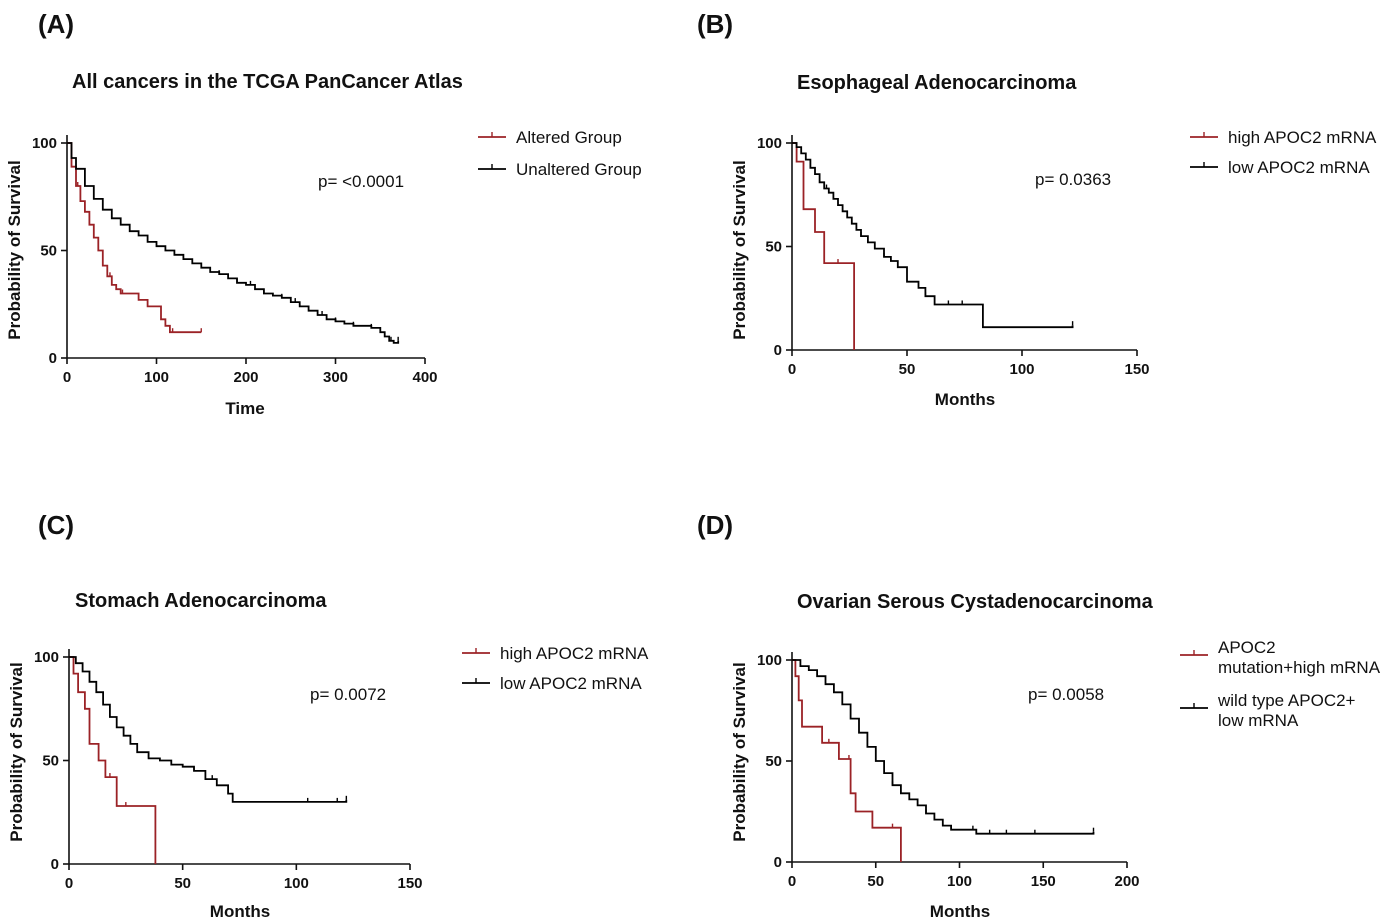  What do you see at coordinates (1066, 694) in the screenshot?
I see `p-value: p= 0.0058` at bounding box center [1066, 694].